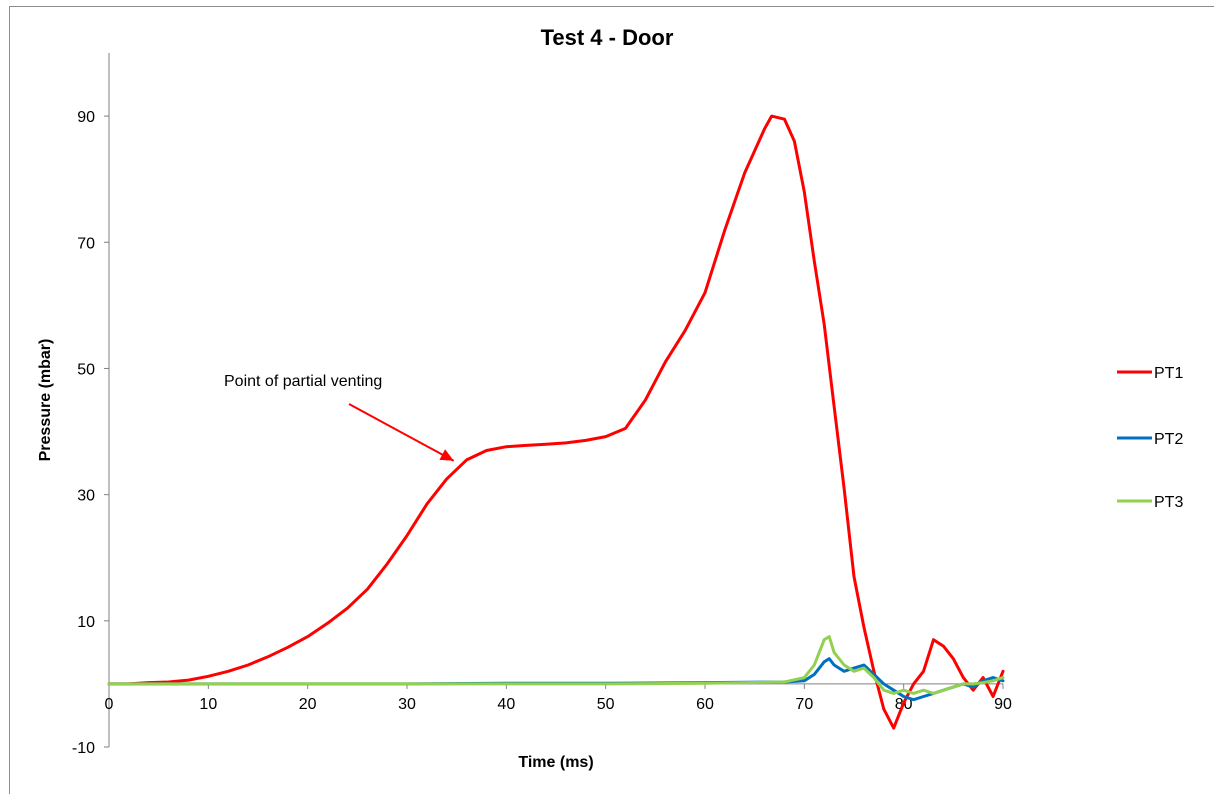 This screenshot has height=794, width=1214. I want to click on annotation-text: Point of partial venting, so click(303, 381).